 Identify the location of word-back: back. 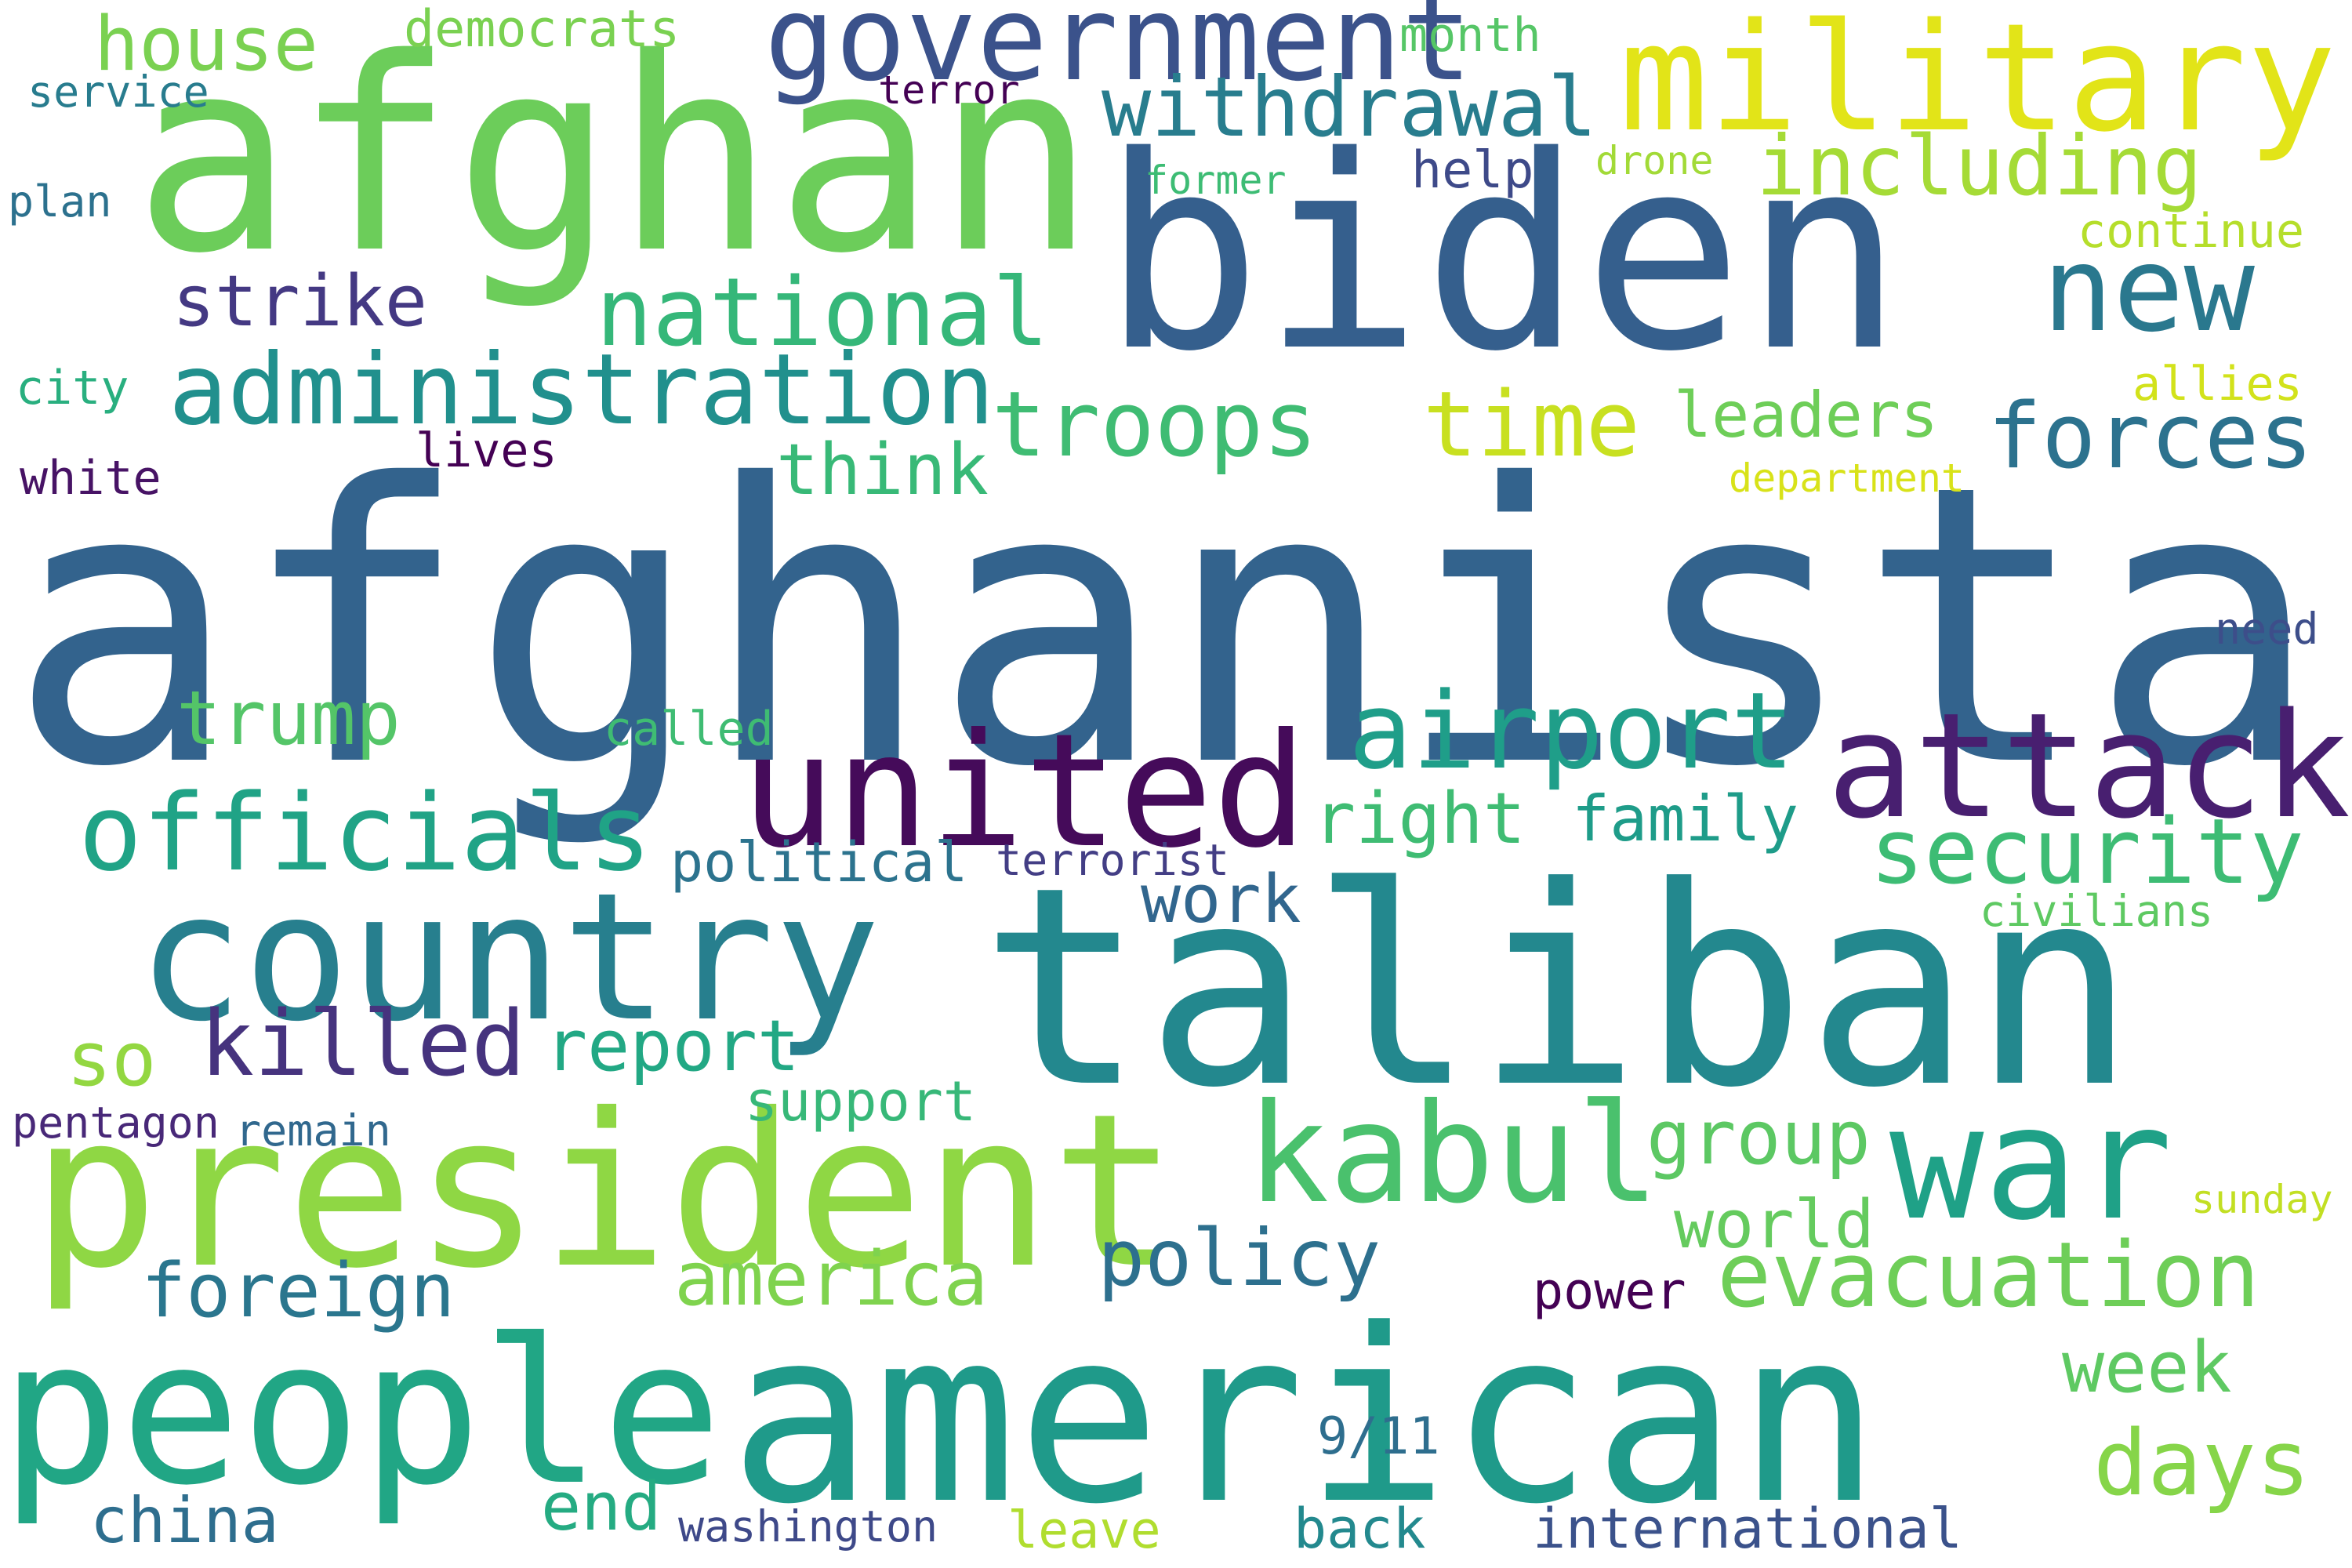
(1360, 1529).